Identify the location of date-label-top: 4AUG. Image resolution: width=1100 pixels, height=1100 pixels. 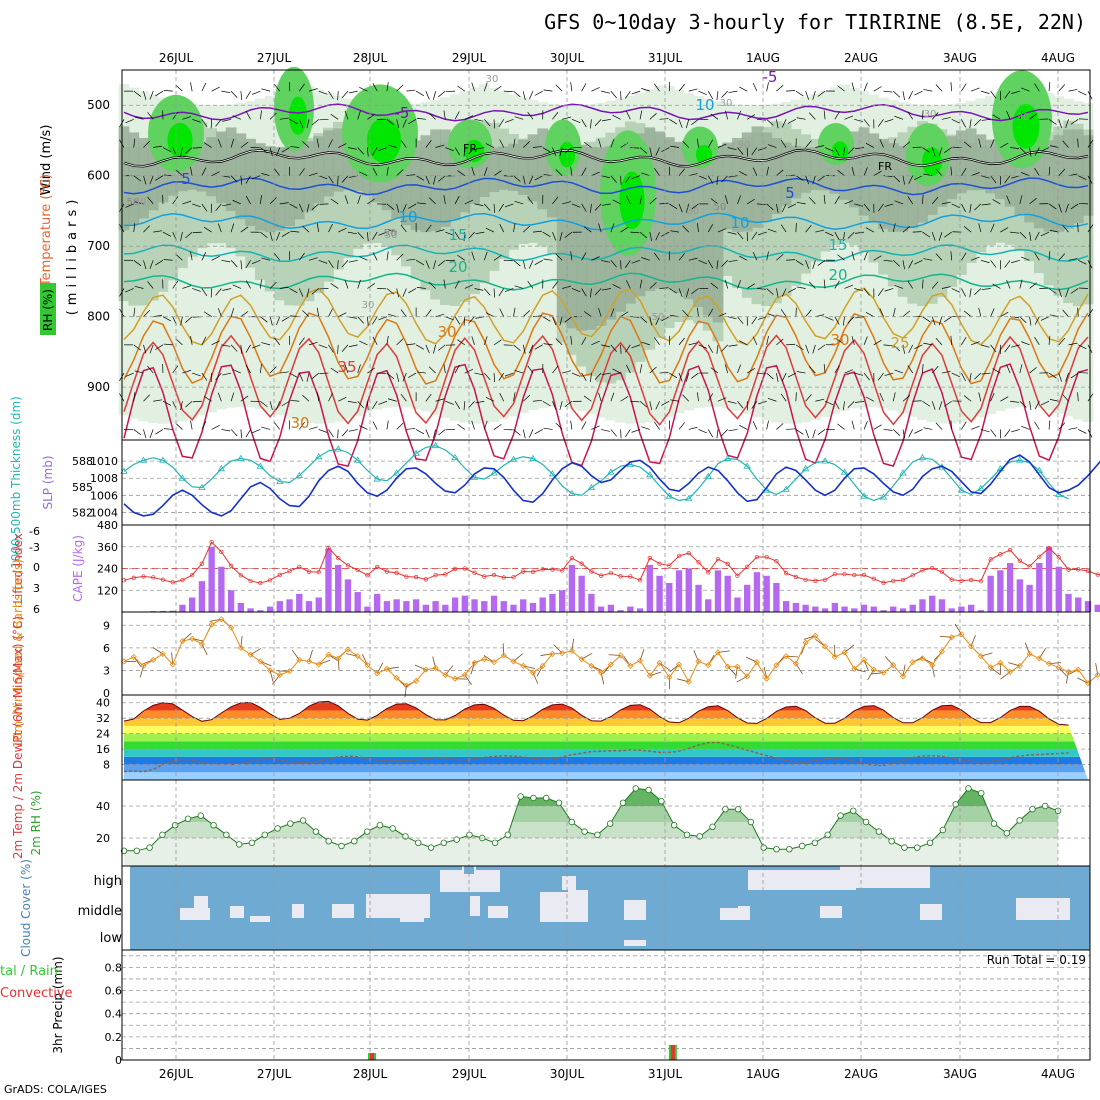
(1058, 58).